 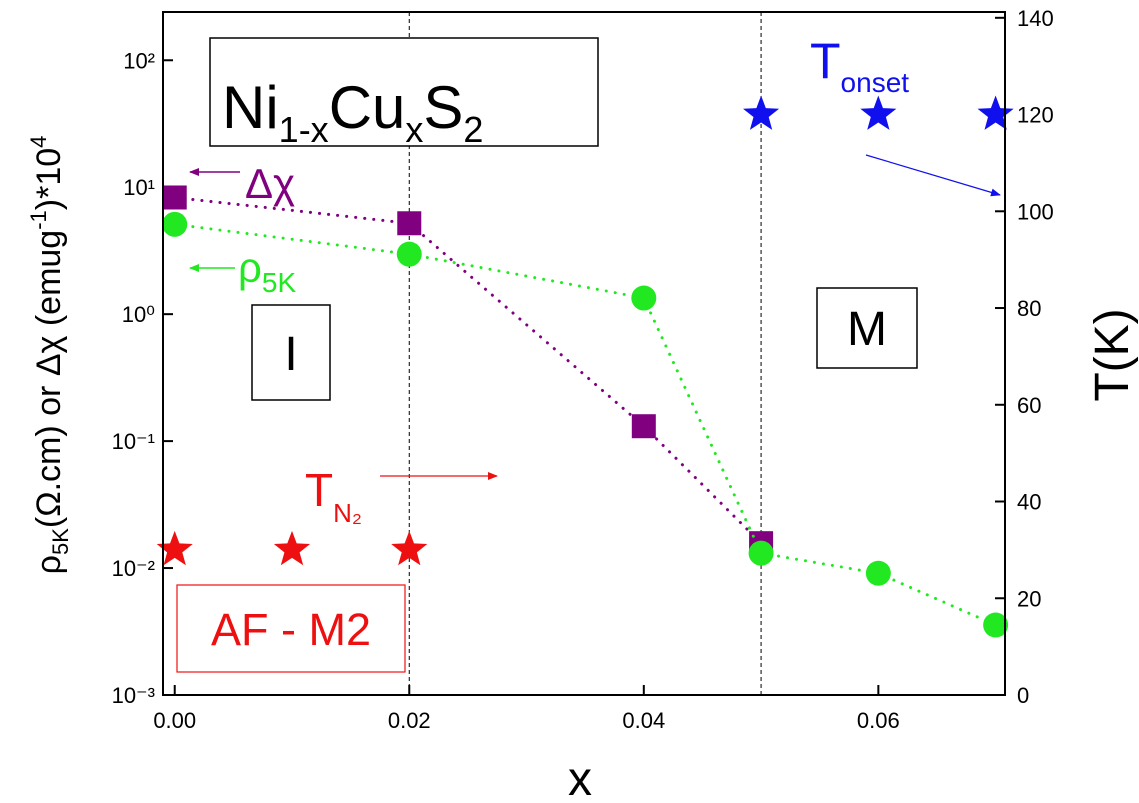 I want to click on x-tick-label: 0.04, so click(x=643, y=720).